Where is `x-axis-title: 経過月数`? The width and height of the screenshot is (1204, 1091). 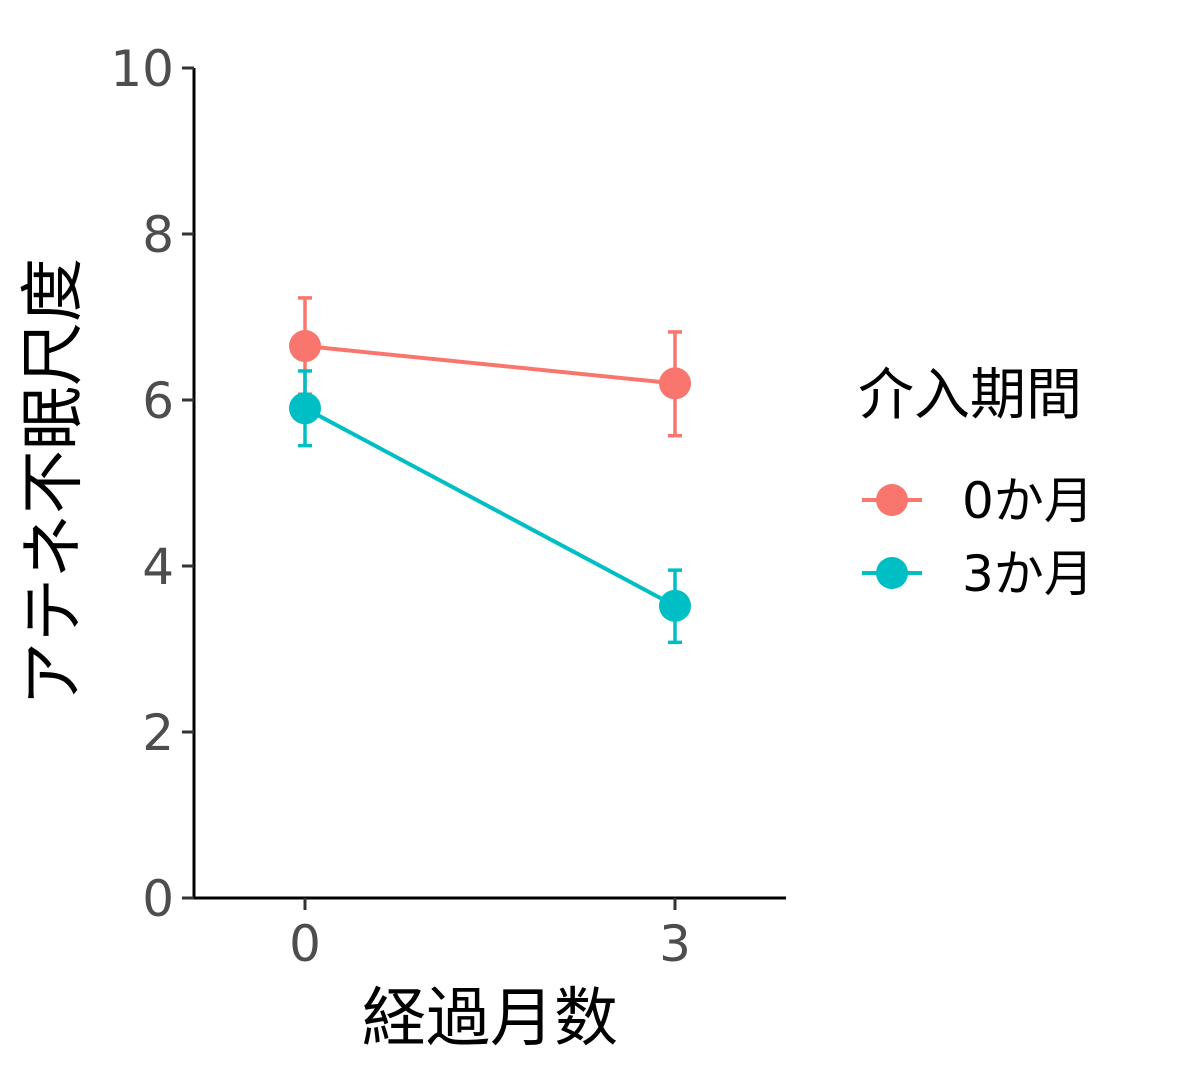
x-axis-title: 経過月数 is located at coordinates (490, 1019).